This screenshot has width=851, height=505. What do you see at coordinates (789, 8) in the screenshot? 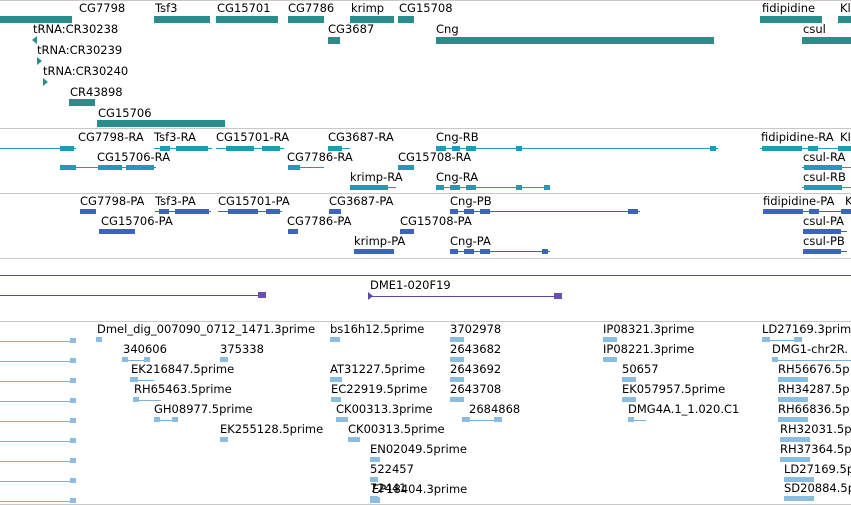
I see `gene-label-fidipidine: fidipidine` at bounding box center [789, 8].